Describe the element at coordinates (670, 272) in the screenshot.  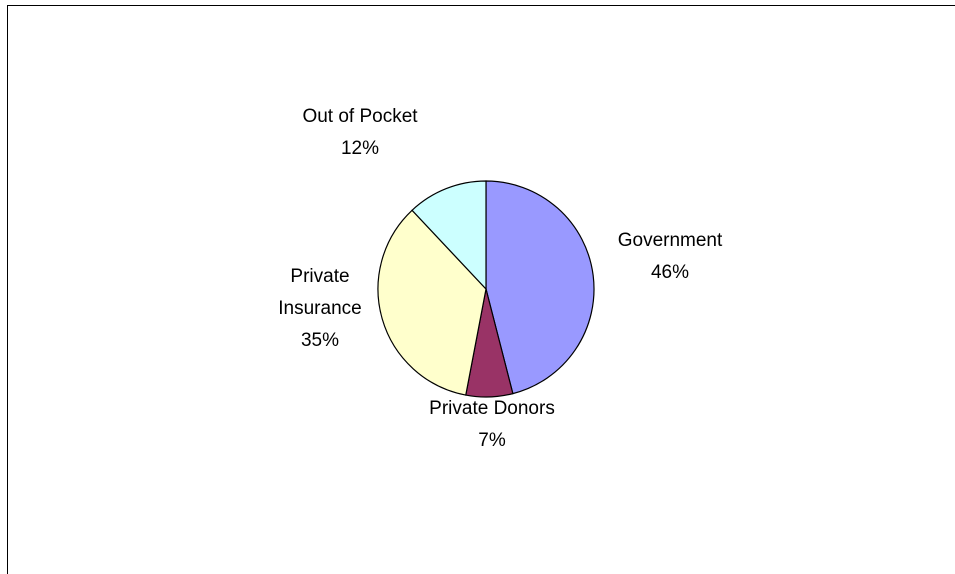
I see `slice-percent: 46%` at that location.